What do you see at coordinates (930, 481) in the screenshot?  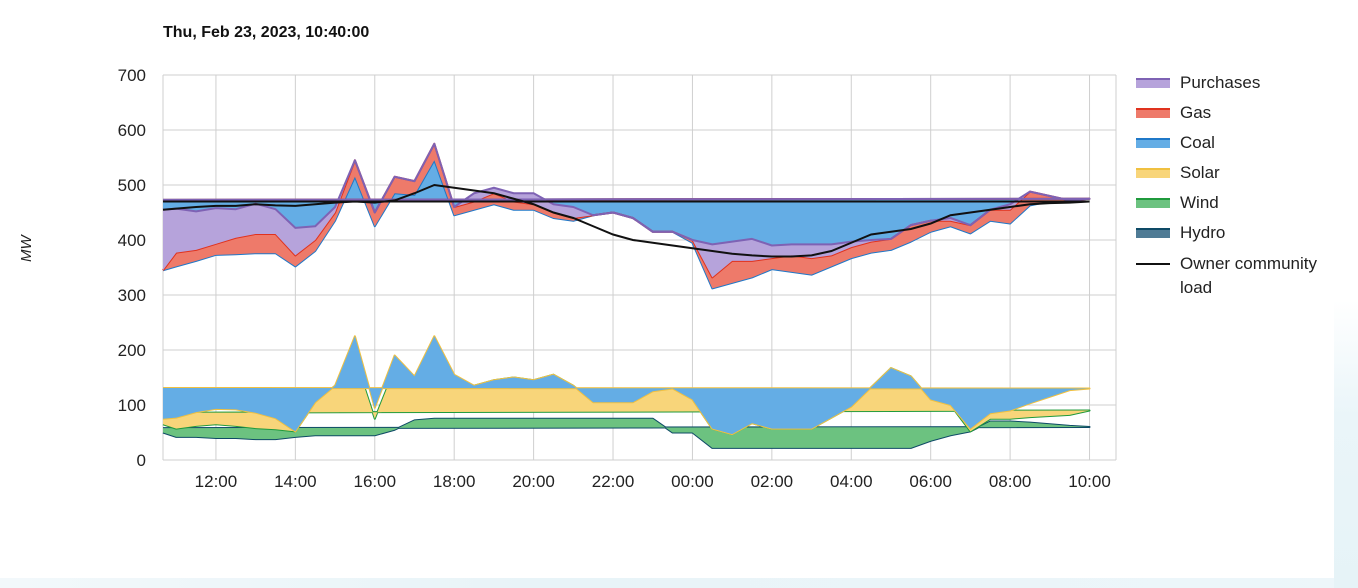 I see `x-tick-label: 06:00` at bounding box center [930, 481].